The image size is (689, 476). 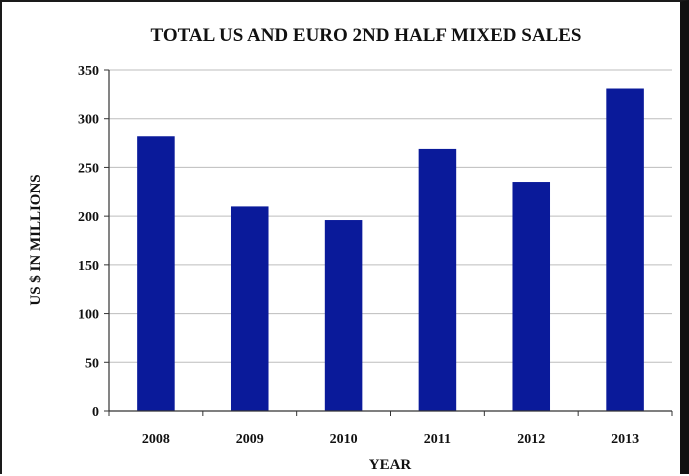 What do you see at coordinates (437, 439) in the screenshot?
I see `x-tick-label: 2011` at bounding box center [437, 439].